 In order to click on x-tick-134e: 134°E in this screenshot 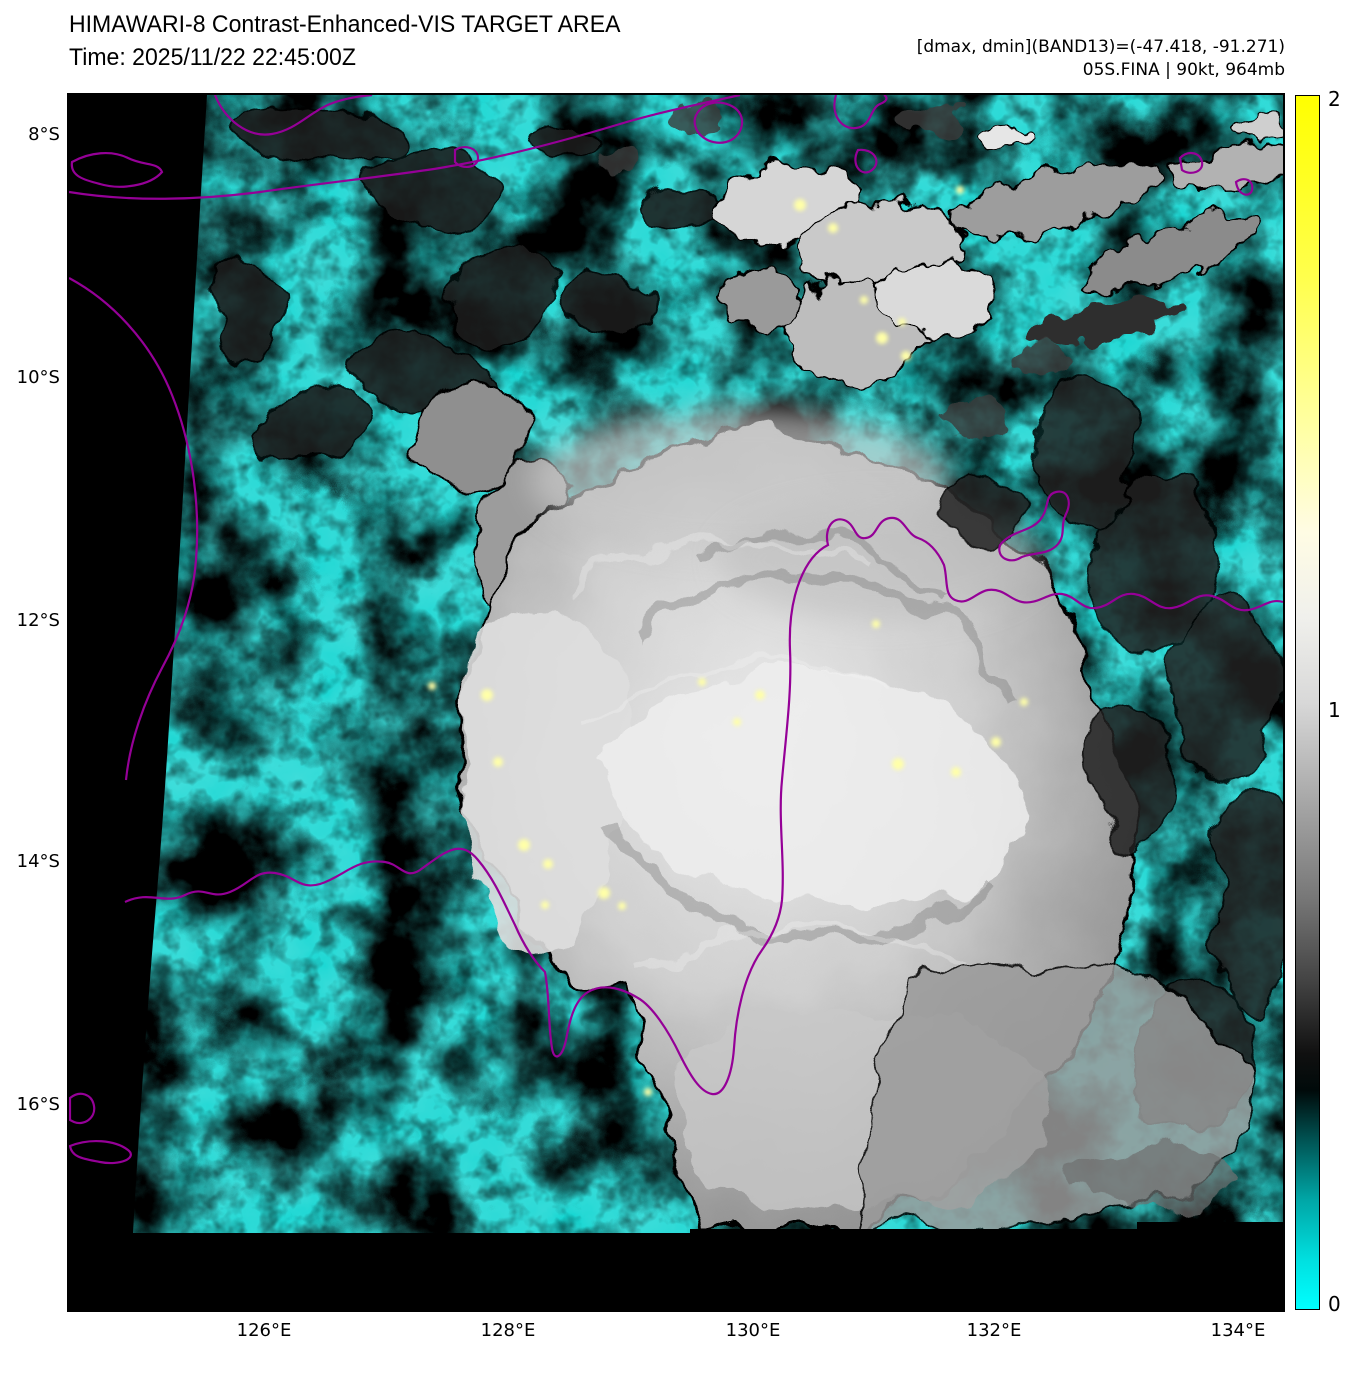, I will do `click(1238, 1330)`.